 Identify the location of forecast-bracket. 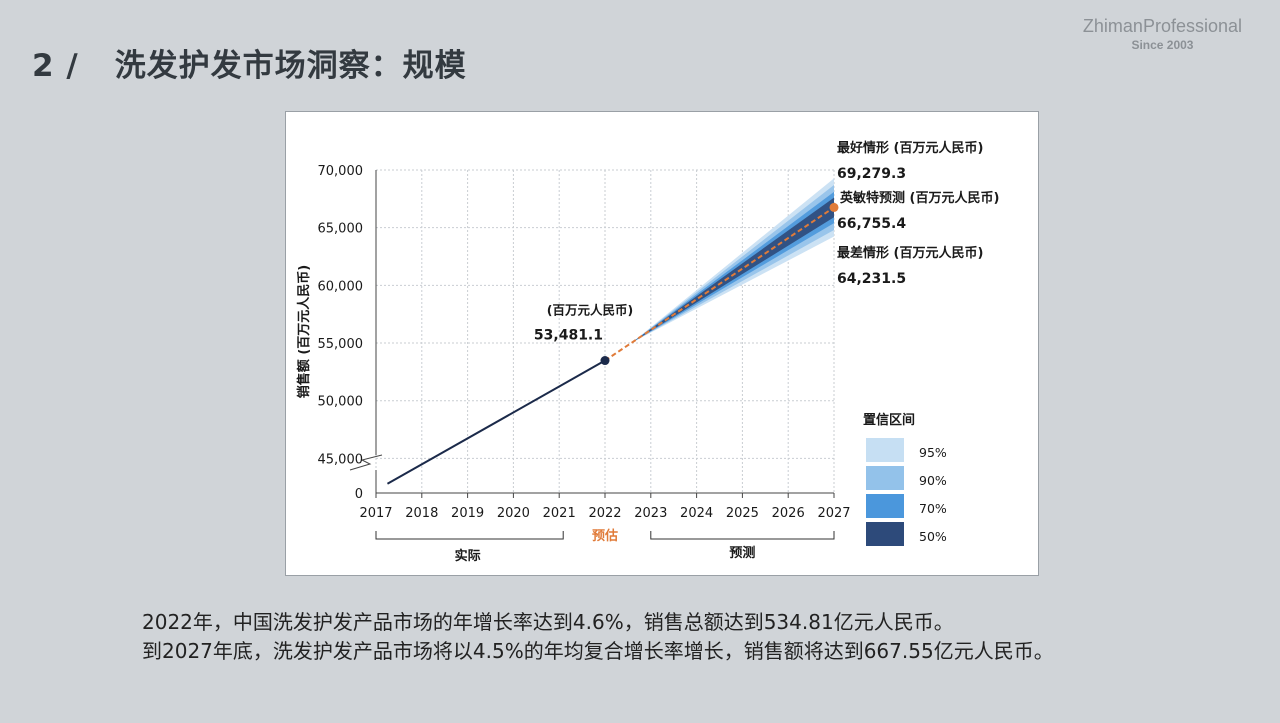
(742, 535).